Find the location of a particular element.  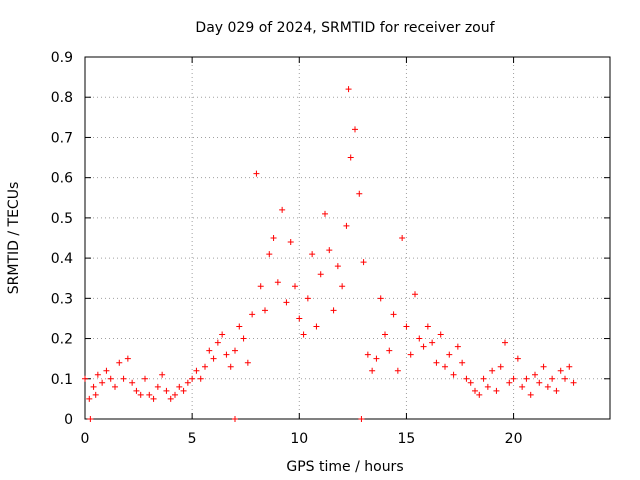

x-tick-label: 10 is located at coordinates (299, 439).